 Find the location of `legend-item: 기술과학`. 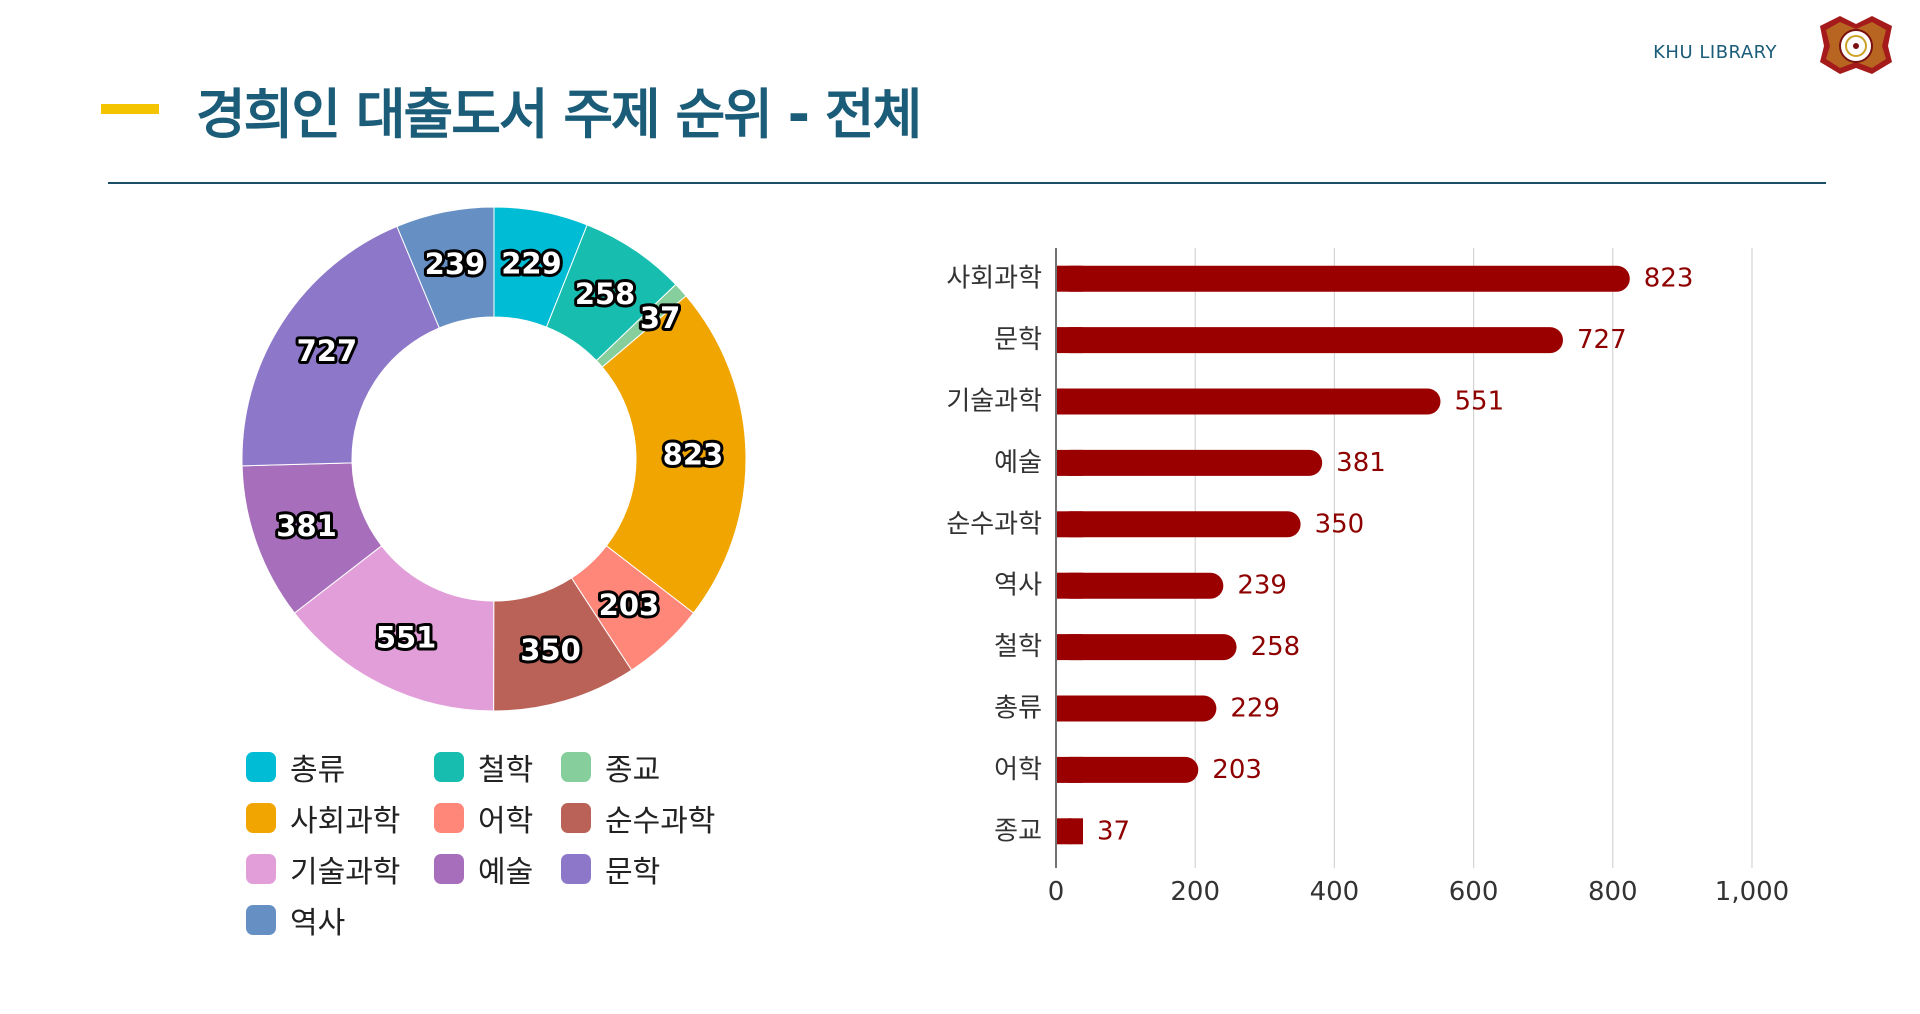

legend-item: 기술과학 is located at coordinates (323, 869).